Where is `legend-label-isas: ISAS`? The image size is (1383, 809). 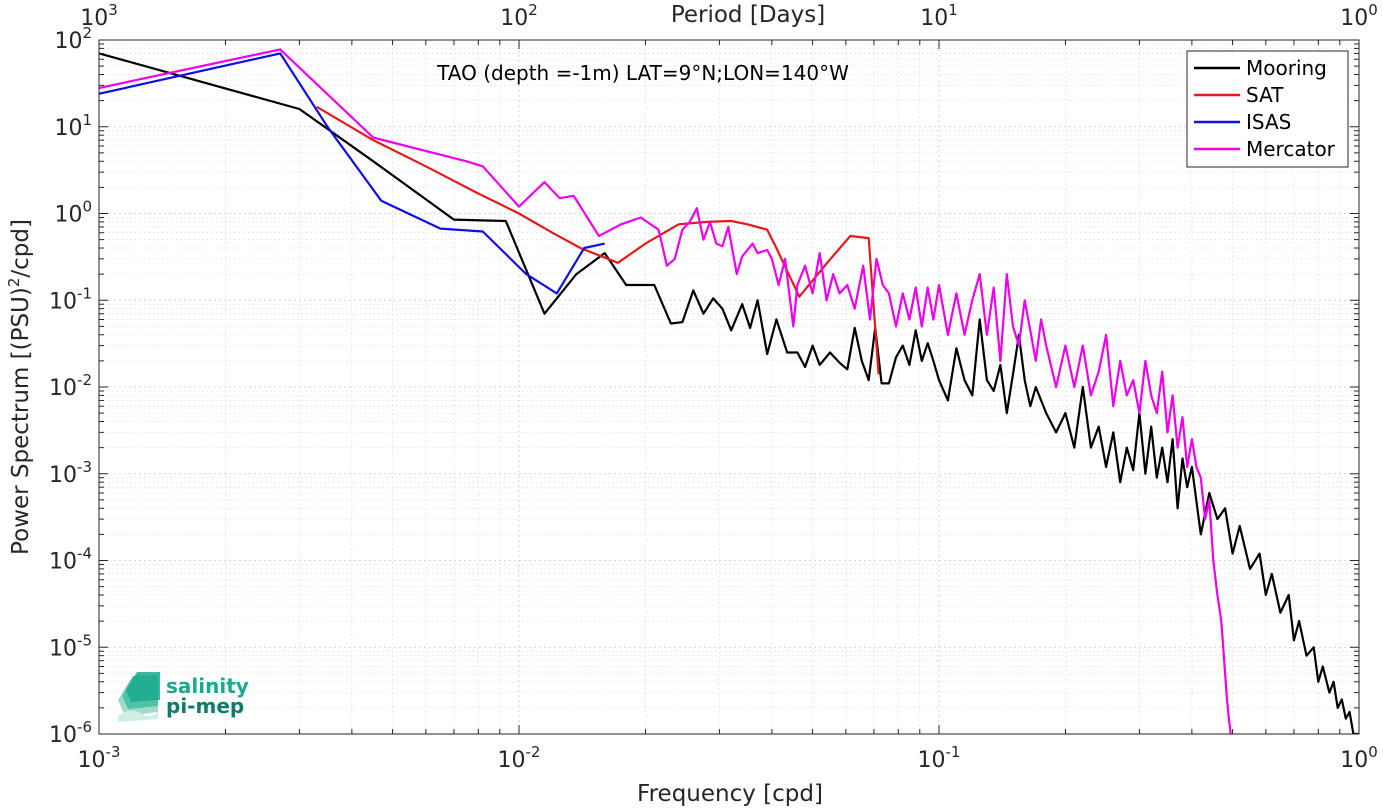
legend-label-isas: ISAS is located at coordinates (1268, 122).